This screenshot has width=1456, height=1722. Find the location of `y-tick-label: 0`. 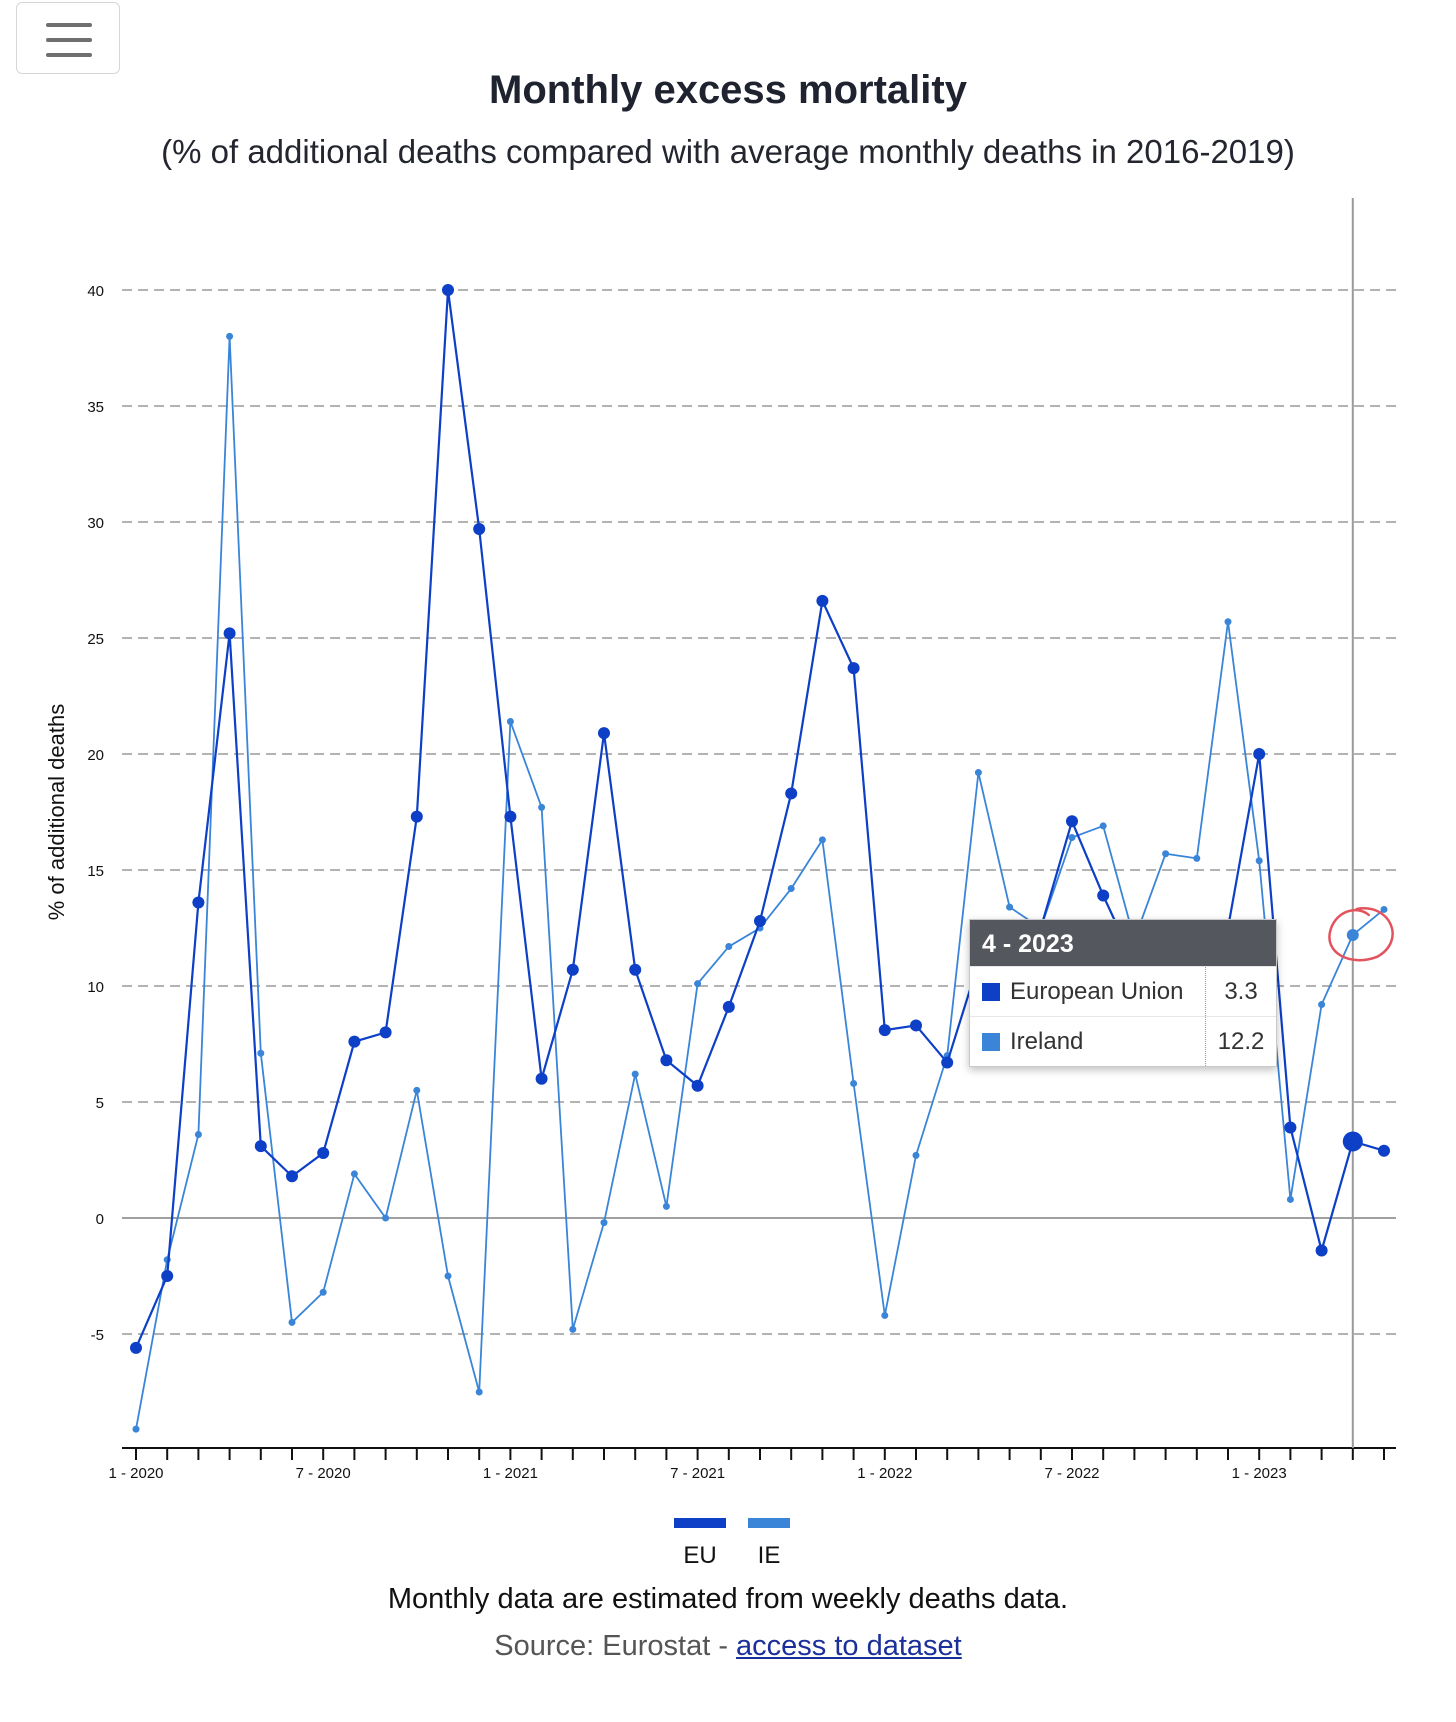

y-tick-label: 0 is located at coordinates (100, 1219).